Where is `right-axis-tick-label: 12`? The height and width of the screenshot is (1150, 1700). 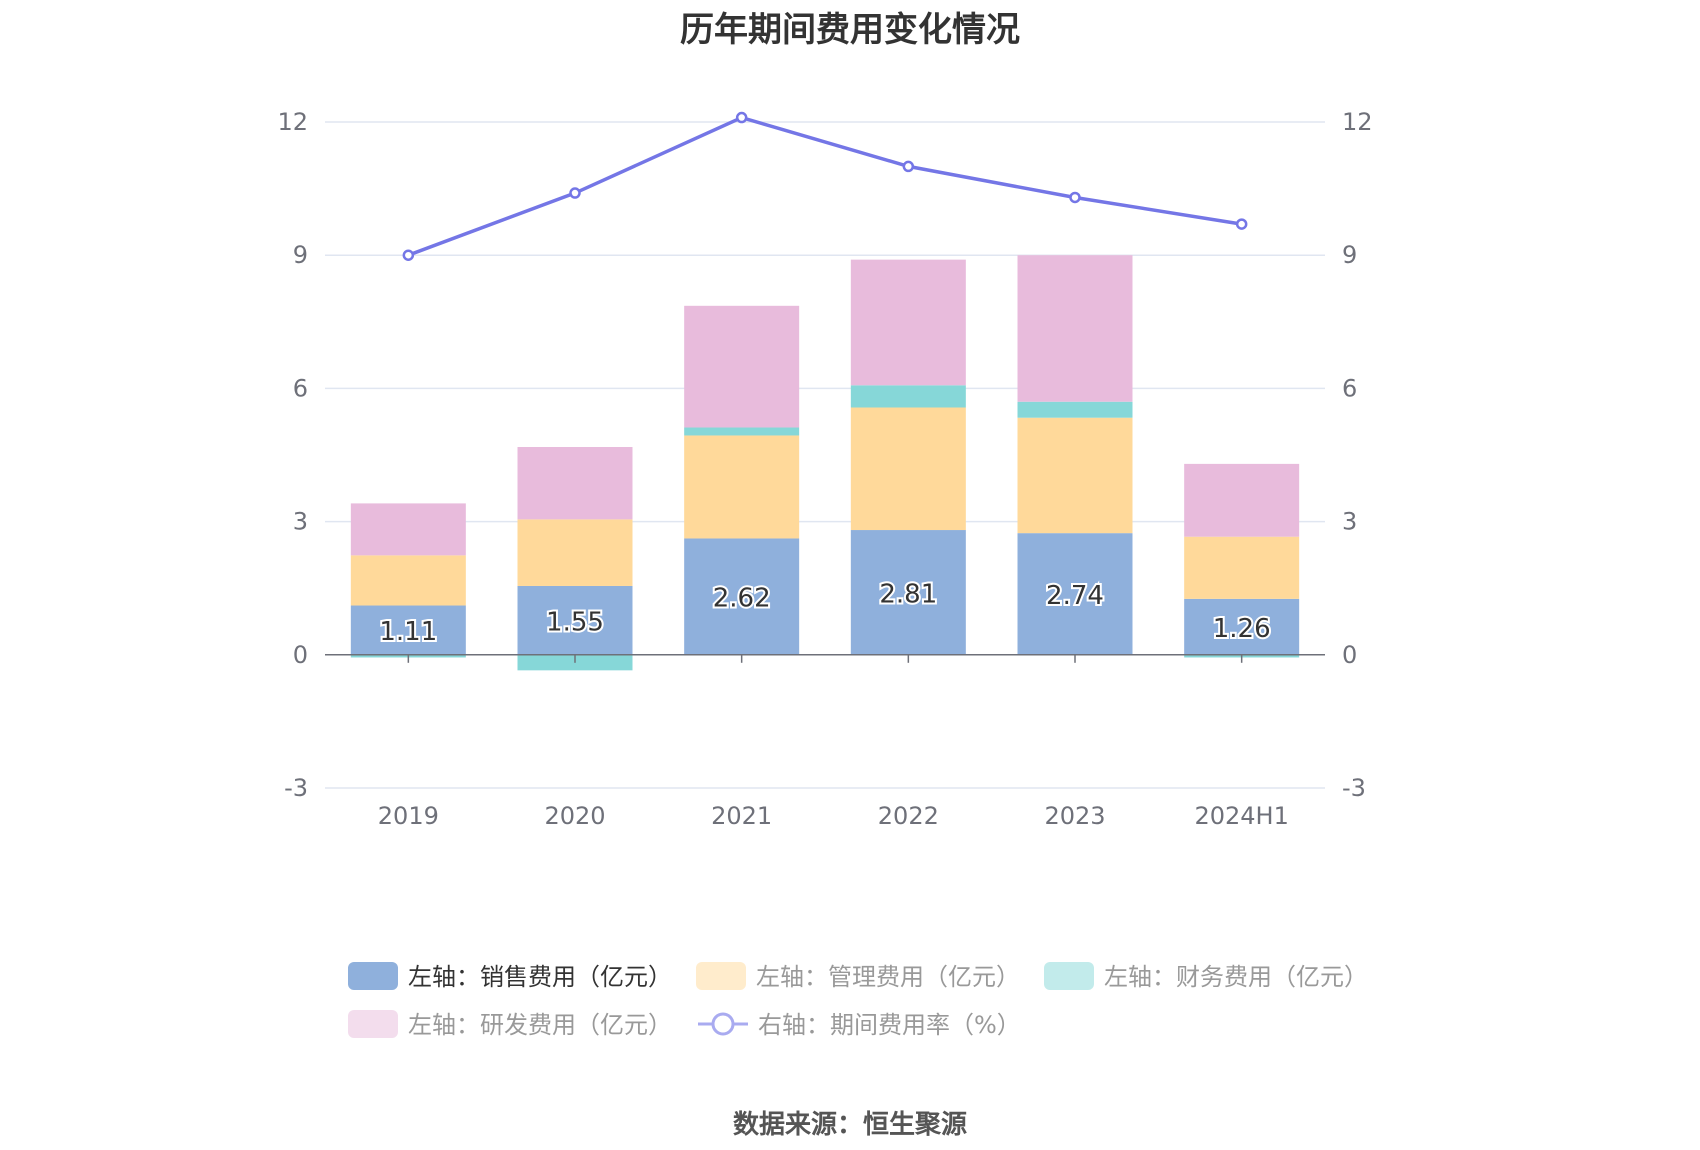 right-axis-tick-label: 12 is located at coordinates (1357, 122).